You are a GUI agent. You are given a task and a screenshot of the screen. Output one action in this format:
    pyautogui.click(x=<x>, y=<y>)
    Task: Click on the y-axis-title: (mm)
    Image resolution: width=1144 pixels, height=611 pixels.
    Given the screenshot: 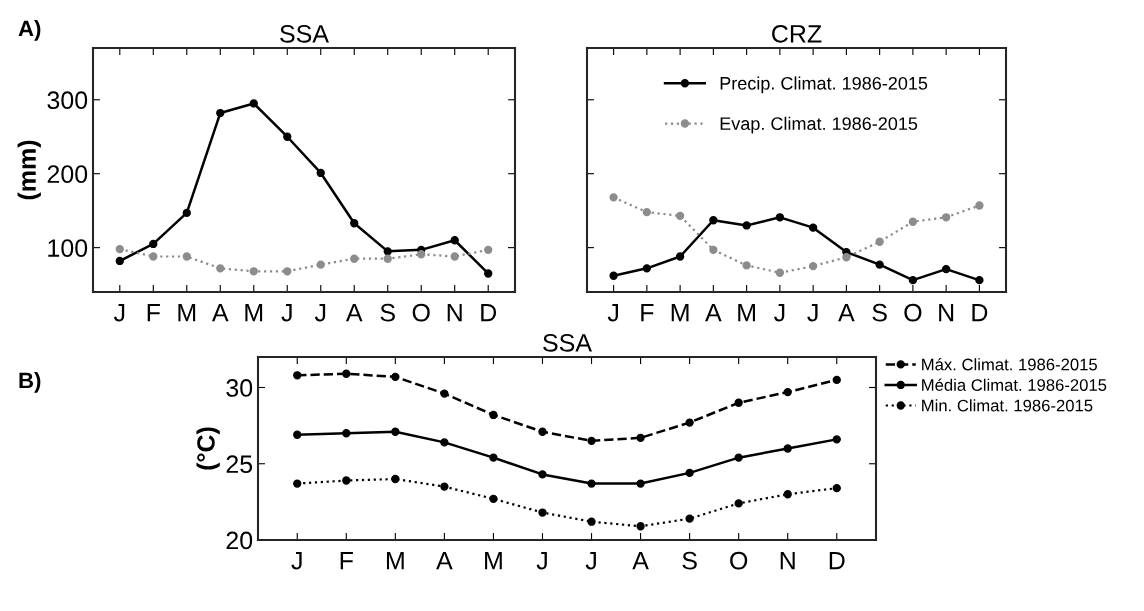 What is the action you would take?
    pyautogui.click(x=29, y=170)
    